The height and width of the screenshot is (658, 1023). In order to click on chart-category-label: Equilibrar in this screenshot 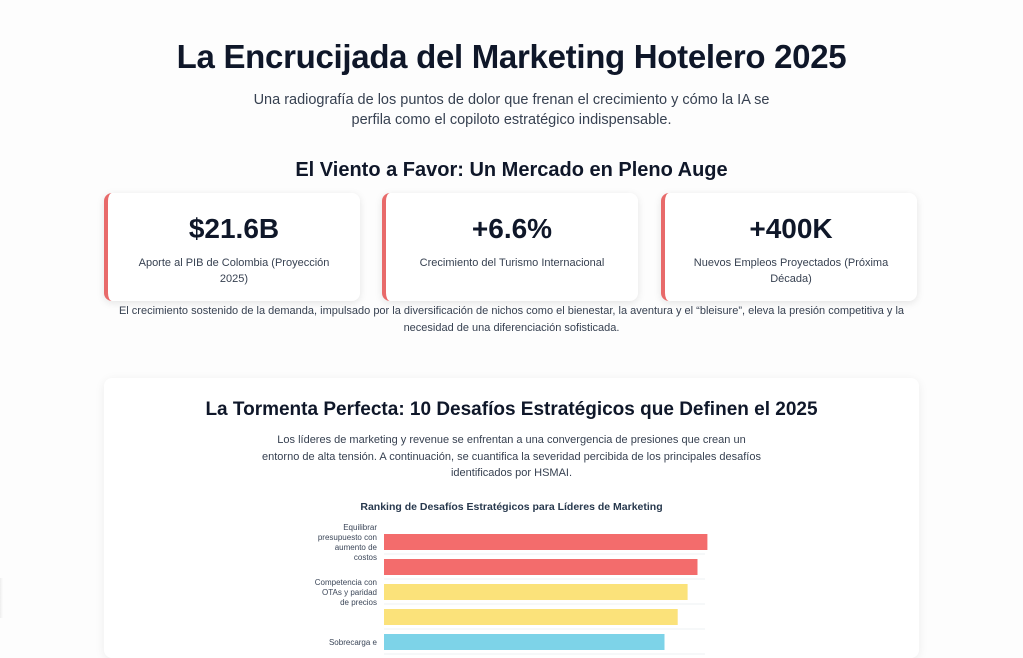, I will do `click(360, 527)`.